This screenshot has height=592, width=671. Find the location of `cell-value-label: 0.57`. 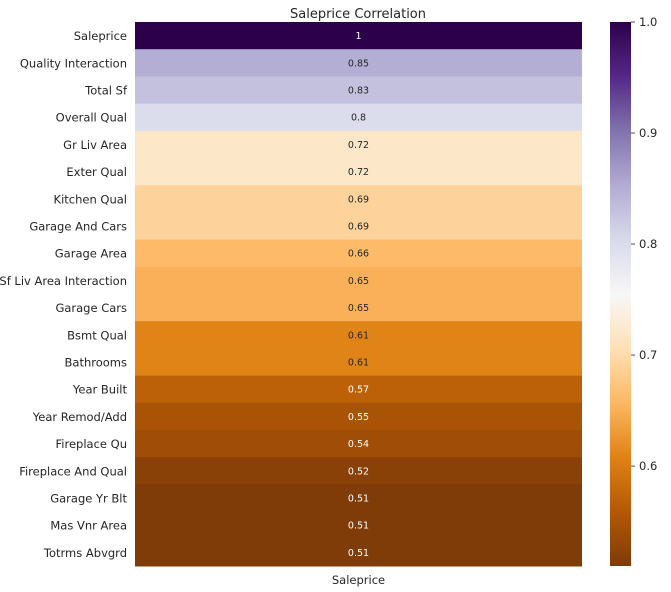

cell-value-label: 0.57 is located at coordinates (358, 390).